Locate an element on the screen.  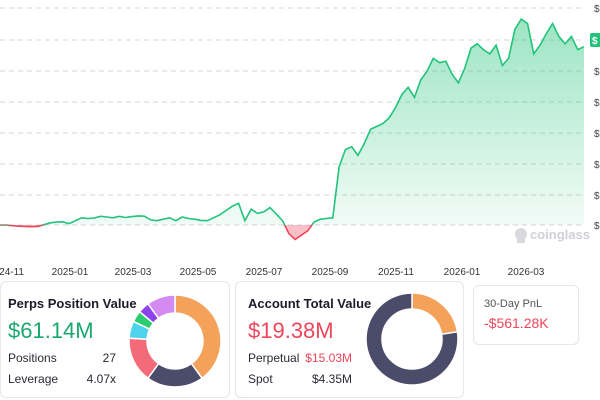
area-fill-negative is located at coordinates (292, 232).